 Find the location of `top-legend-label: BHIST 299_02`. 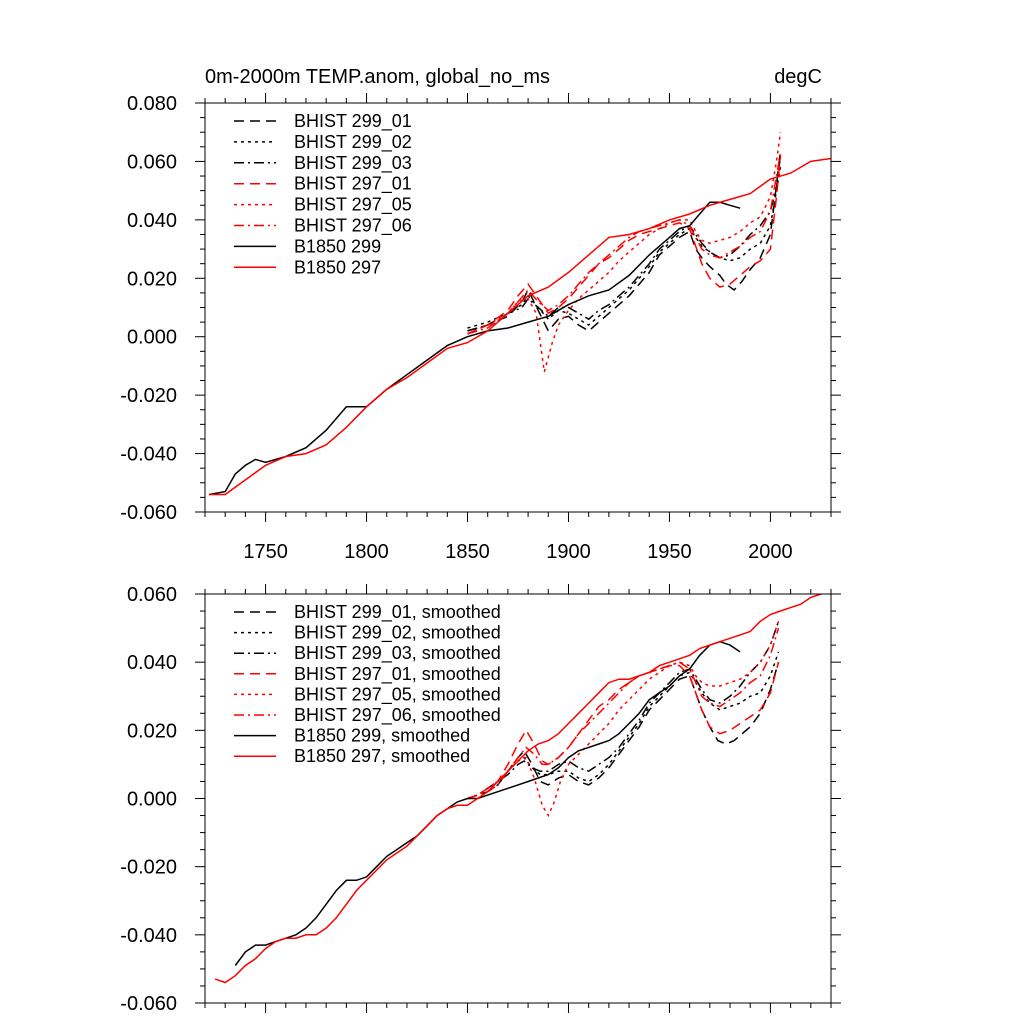

top-legend-label: BHIST 299_02 is located at coordinates (353, 142).